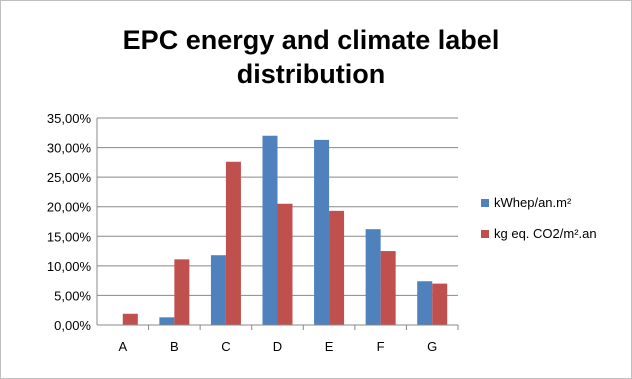 This screenshot has height=379, width=632. Describe the element at coordinates (72, 295) in the screenshot. I see `y-tick-label: 5,00%` at that location.